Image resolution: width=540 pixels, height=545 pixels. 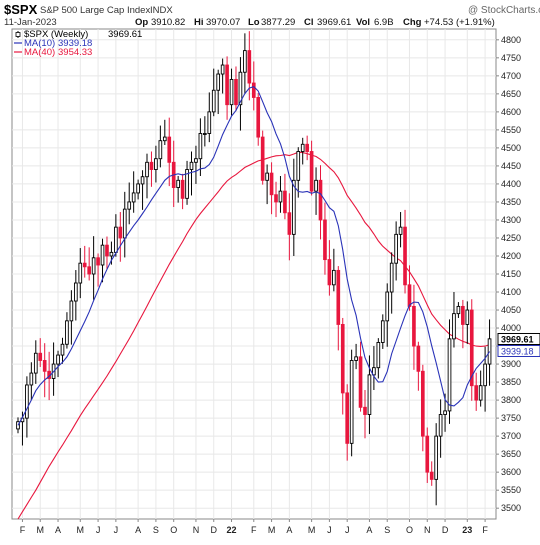 What do you see at coordinates (517, 339) in the screenshot?
I see `close-tag-text: 3969.61` at bounding box center [517, 339].